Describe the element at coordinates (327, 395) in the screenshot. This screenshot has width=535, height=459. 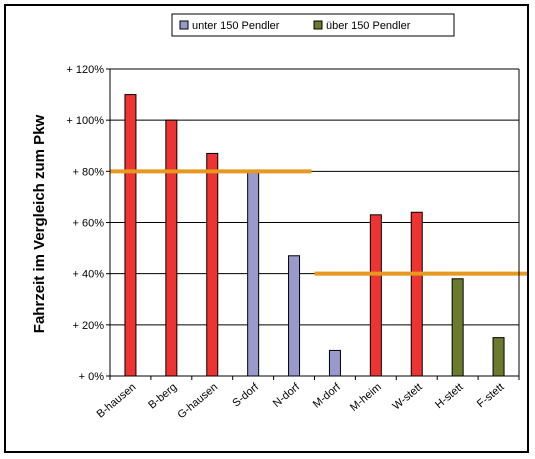
I see `x-tick-label: M-dorf` at that location.